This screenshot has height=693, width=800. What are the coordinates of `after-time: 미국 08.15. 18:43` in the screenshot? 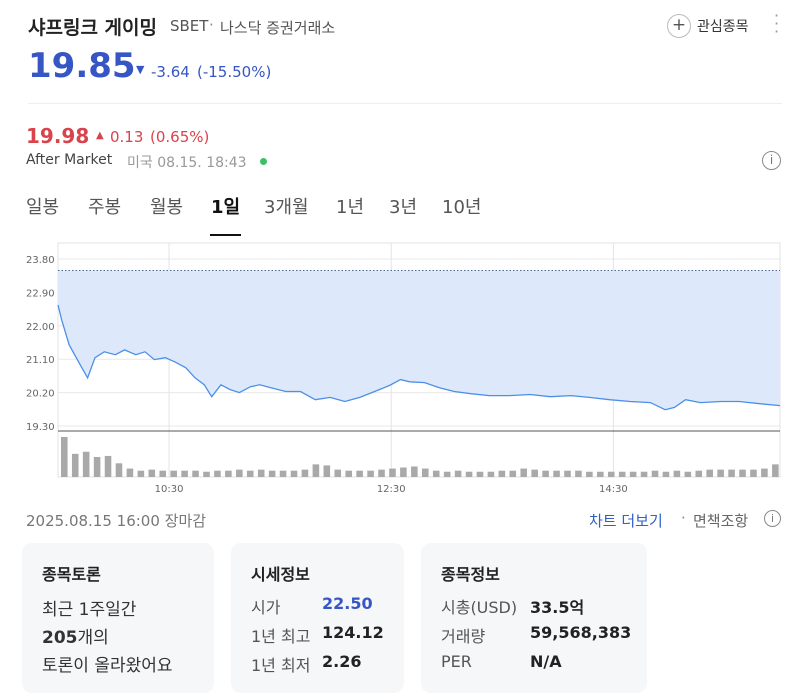 It's located at (187, 163).